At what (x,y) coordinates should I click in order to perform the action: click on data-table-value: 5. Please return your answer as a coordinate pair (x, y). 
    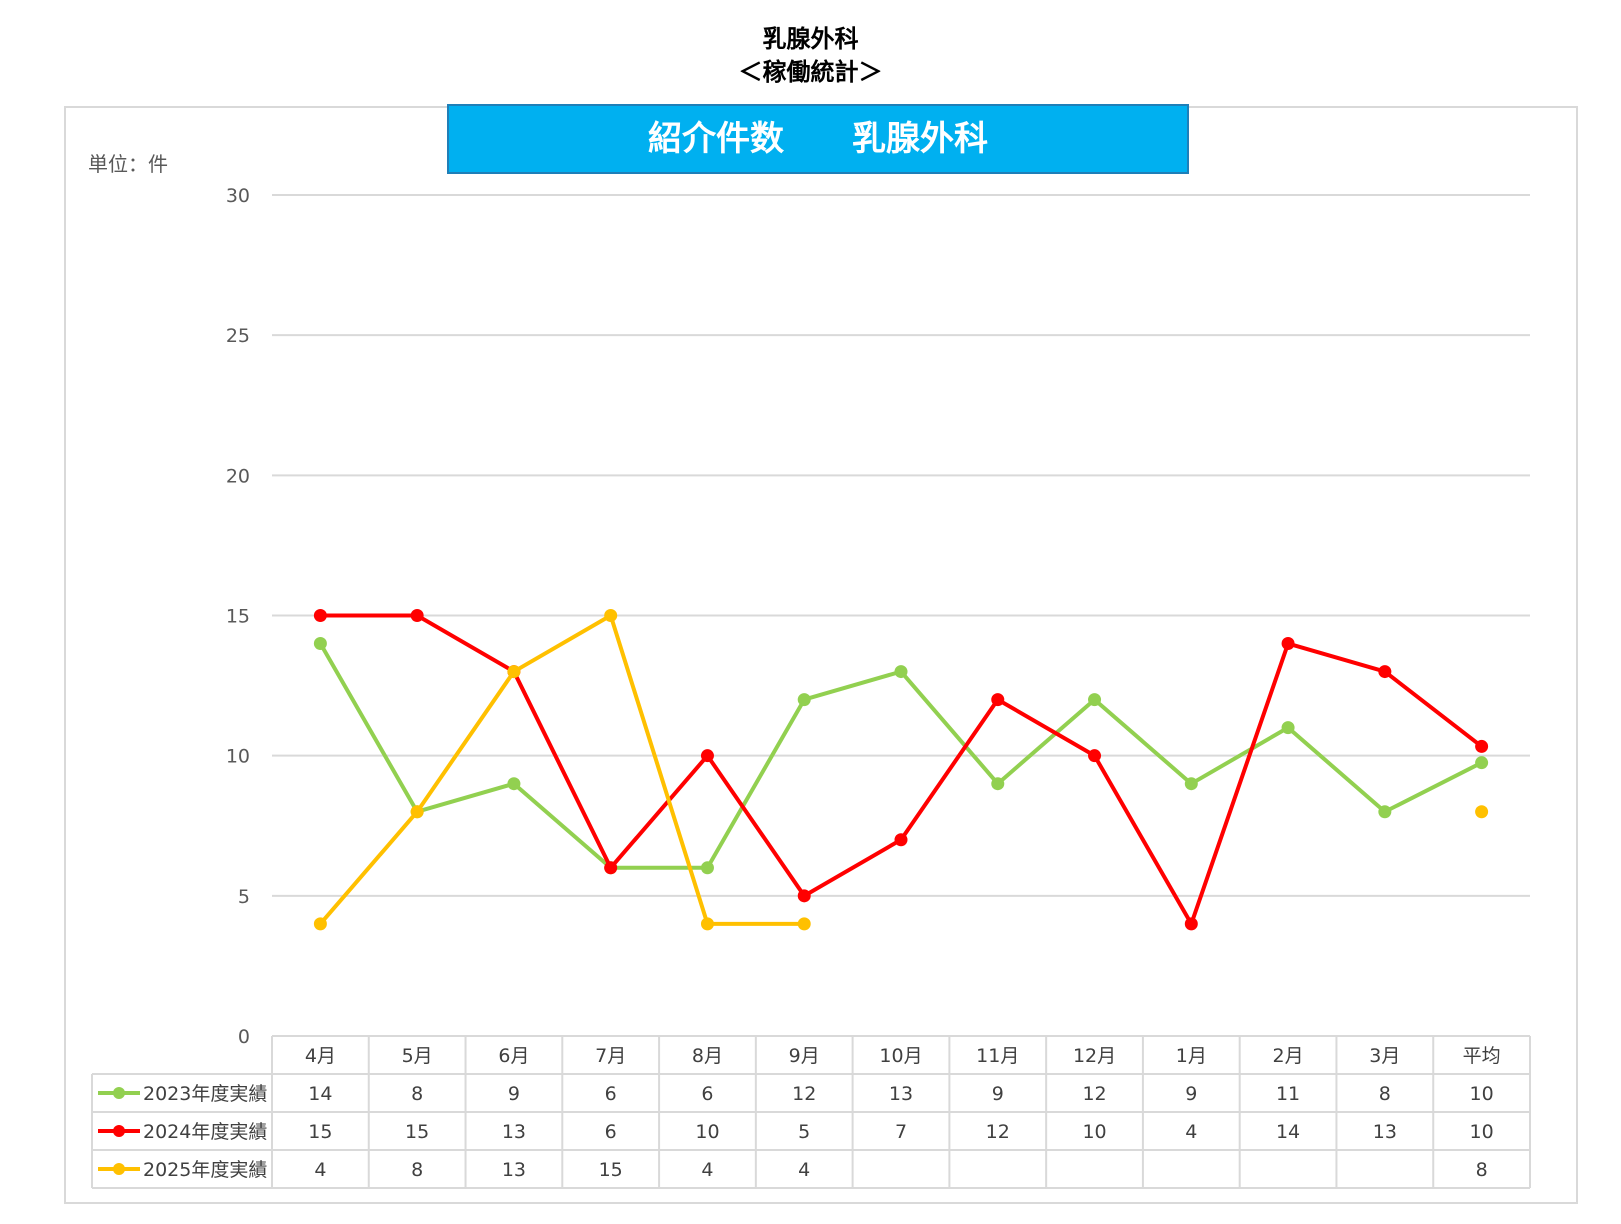
    Looking at the image, I should click on (804, 1132).